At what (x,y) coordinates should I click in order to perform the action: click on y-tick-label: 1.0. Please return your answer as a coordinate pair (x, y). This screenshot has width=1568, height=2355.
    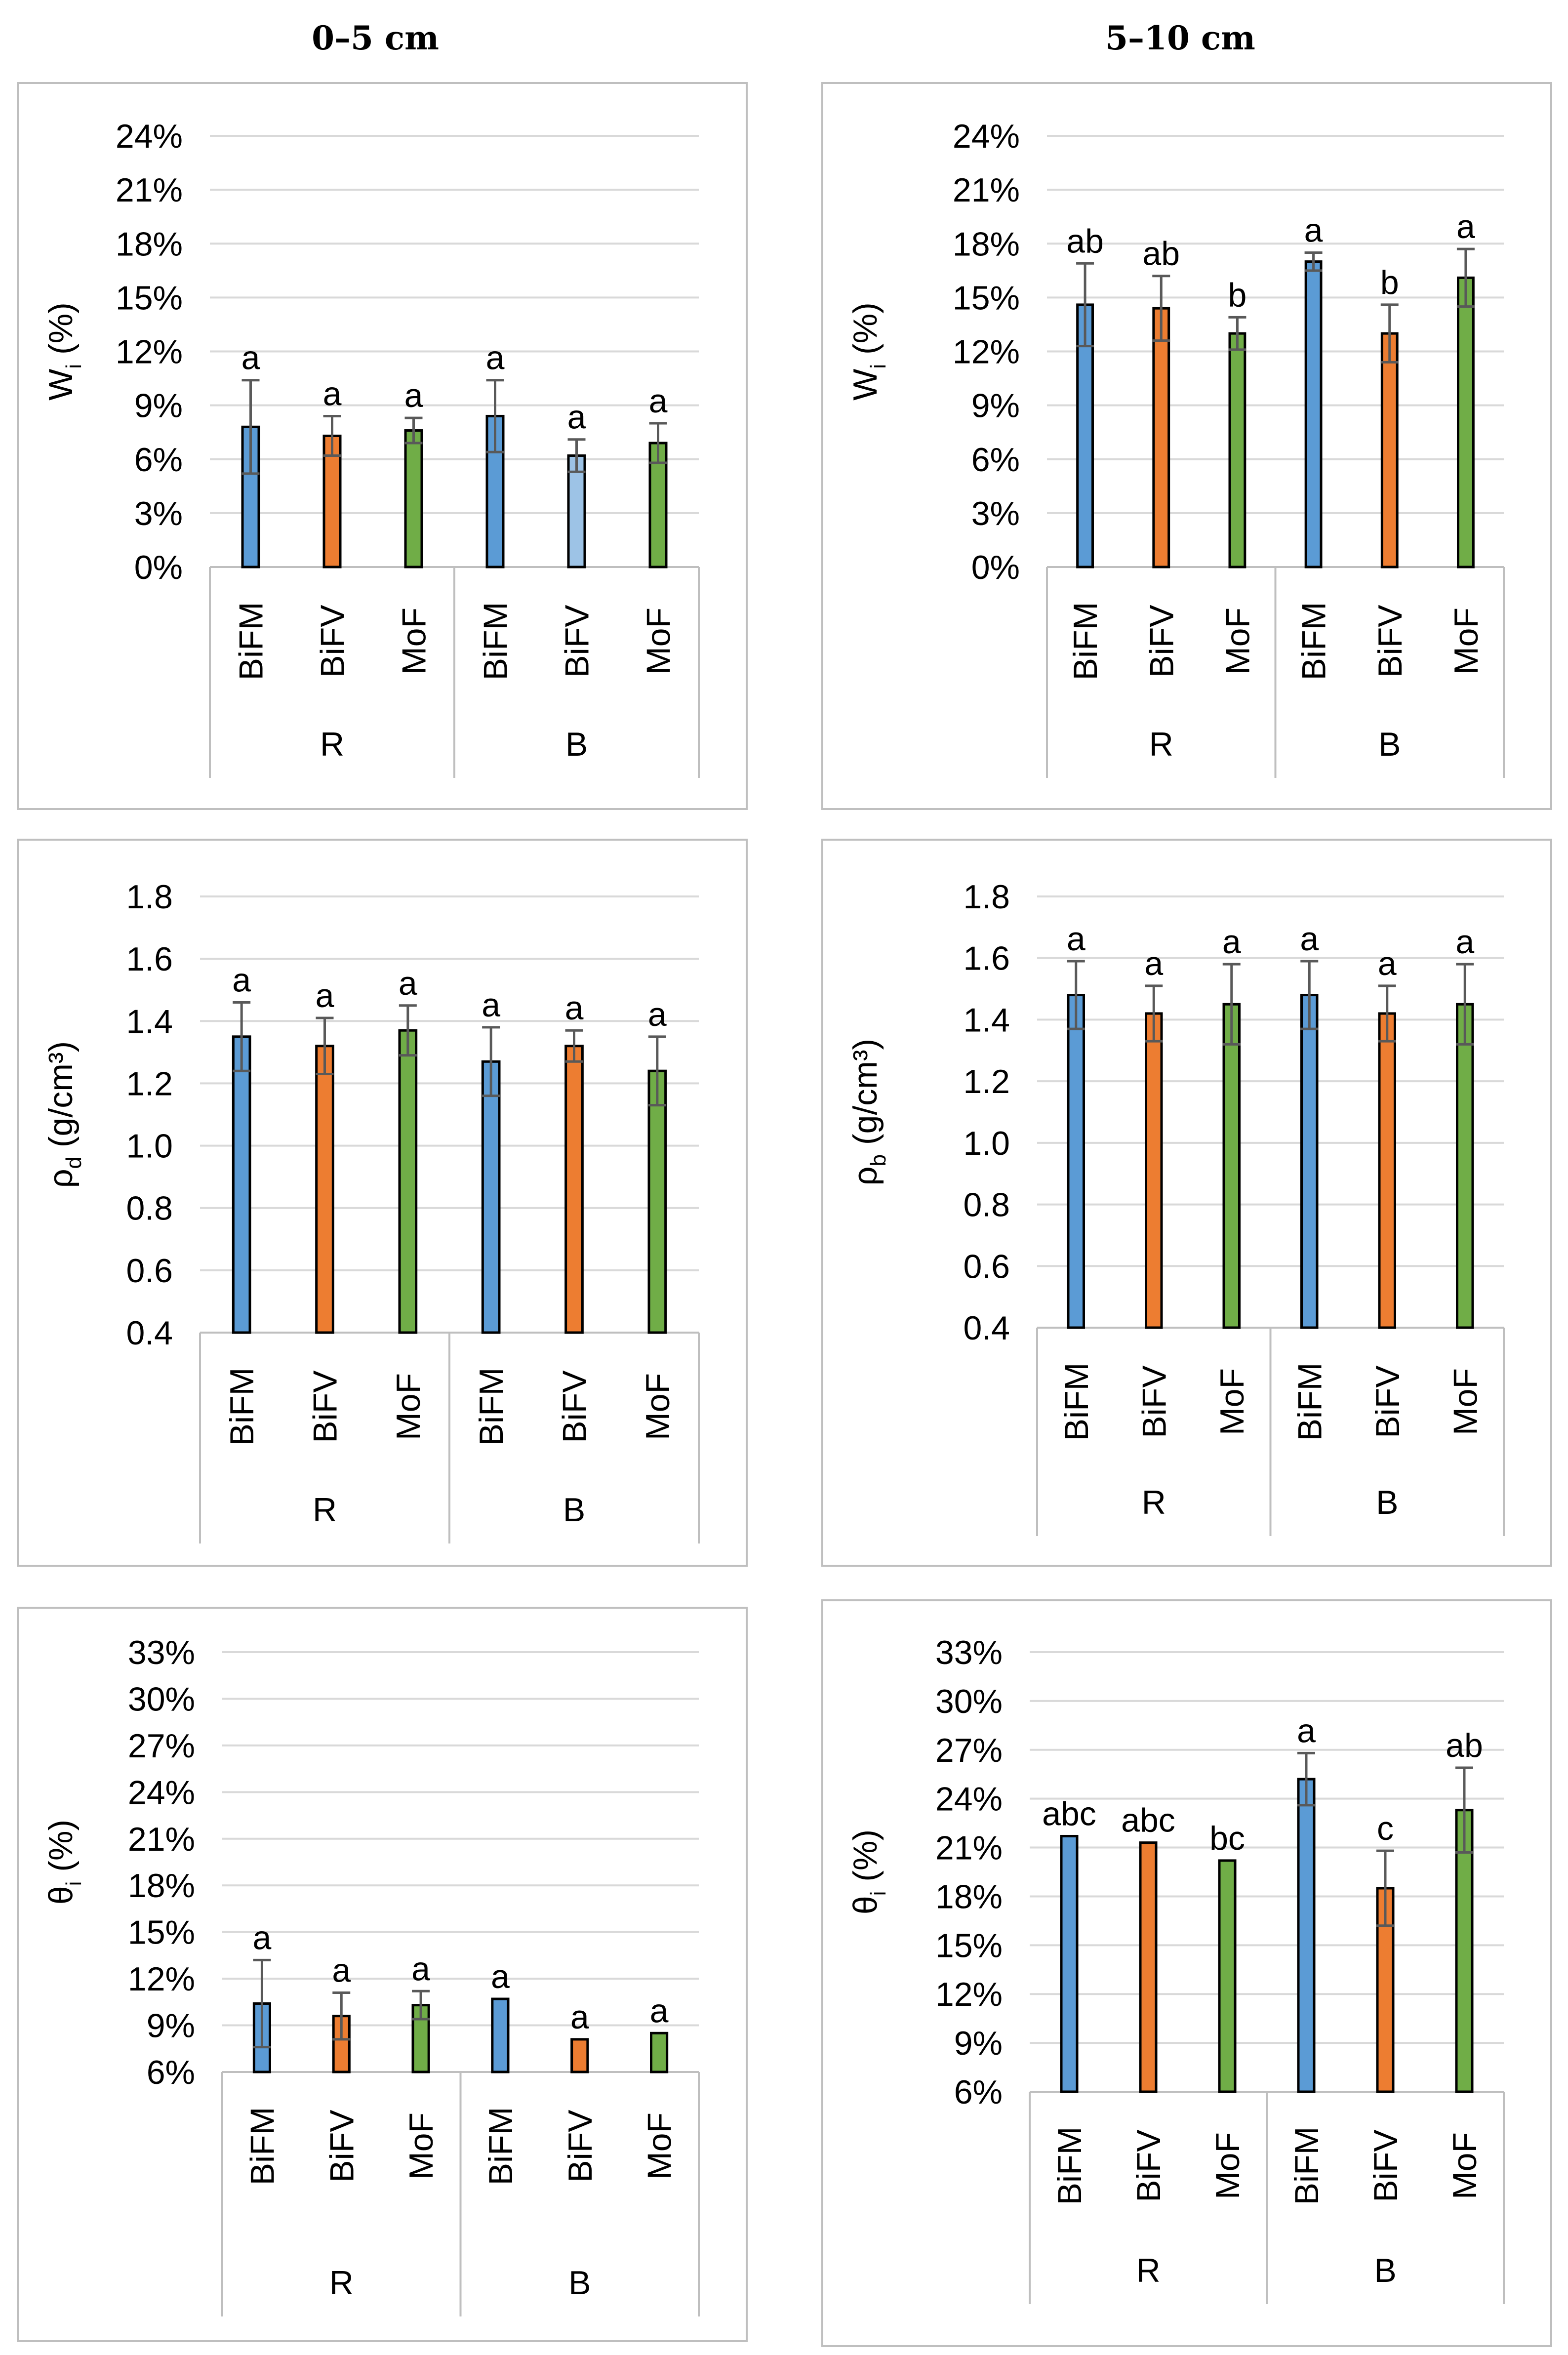
    Looking at the image, I should click on (987, 1143).